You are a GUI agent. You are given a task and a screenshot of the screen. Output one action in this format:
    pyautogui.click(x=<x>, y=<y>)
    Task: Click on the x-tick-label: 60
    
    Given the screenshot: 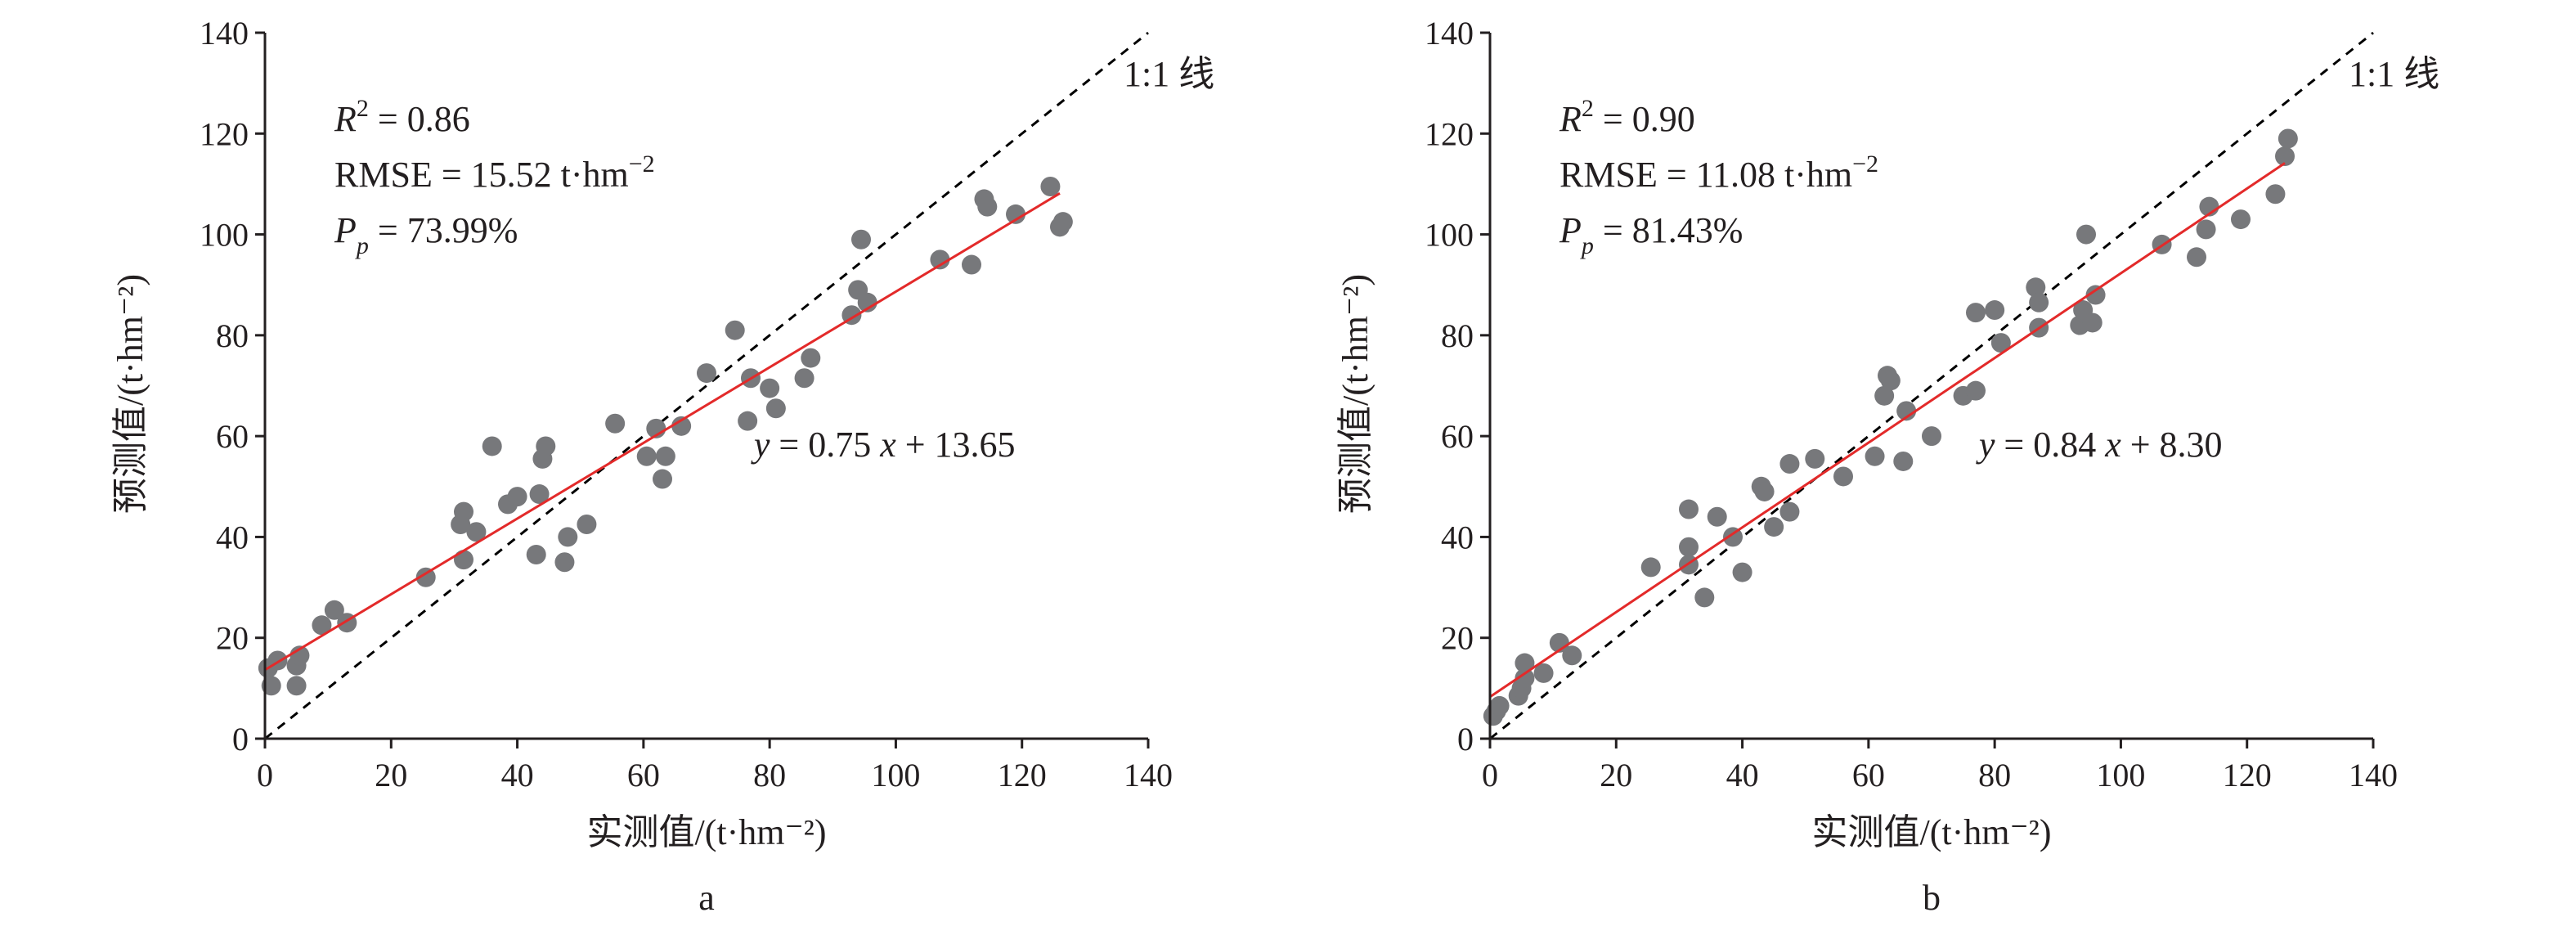 What is the action you would take?
    pyautogui.click(x=1869, y=775)
    